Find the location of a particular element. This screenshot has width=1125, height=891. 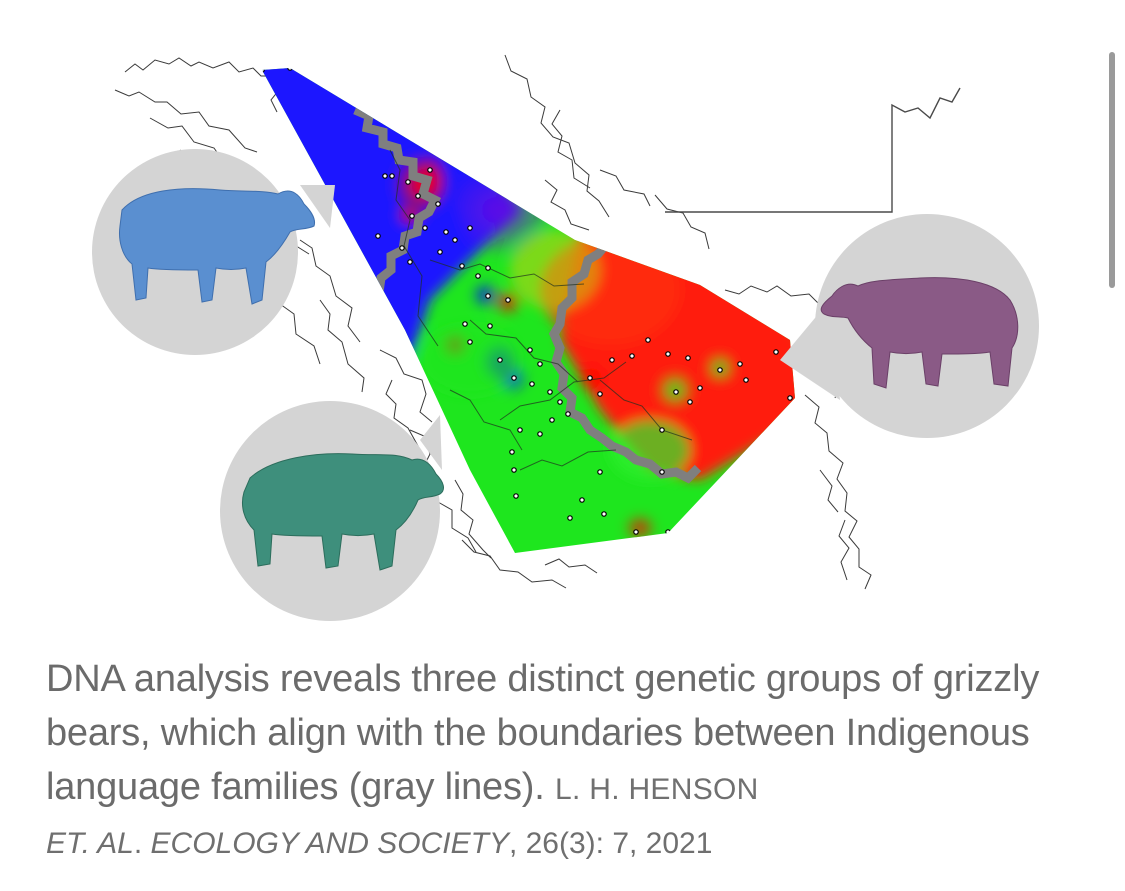

scrollbar is located at coordinates (1112, 170).